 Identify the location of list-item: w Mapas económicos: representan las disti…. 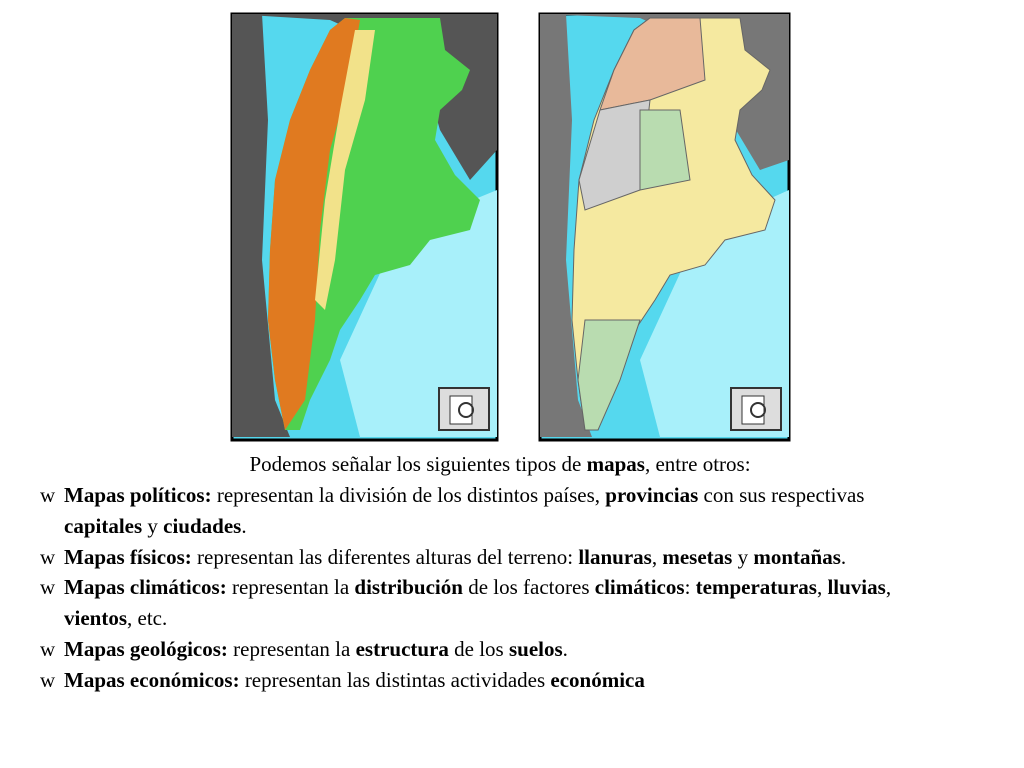
(490, 680).